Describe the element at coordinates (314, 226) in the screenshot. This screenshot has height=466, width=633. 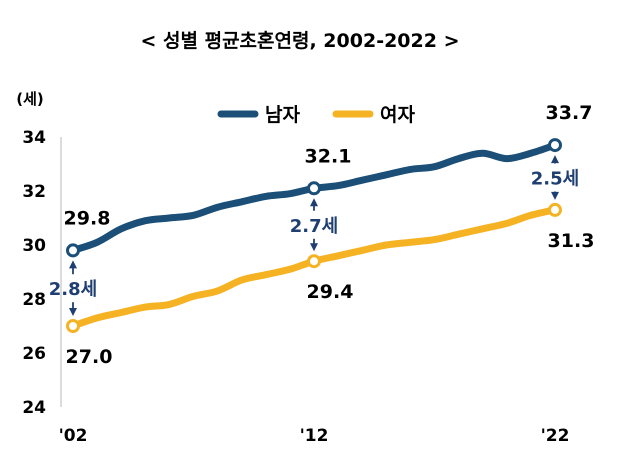
I see `gap-label: 2.7세` at that location.